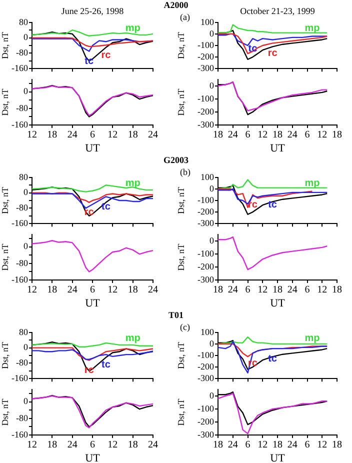 This screenshot has height=463, width=352. Describe the element at coordinates (185, 172) in the screenshot. I see `text: (b)` at that location.